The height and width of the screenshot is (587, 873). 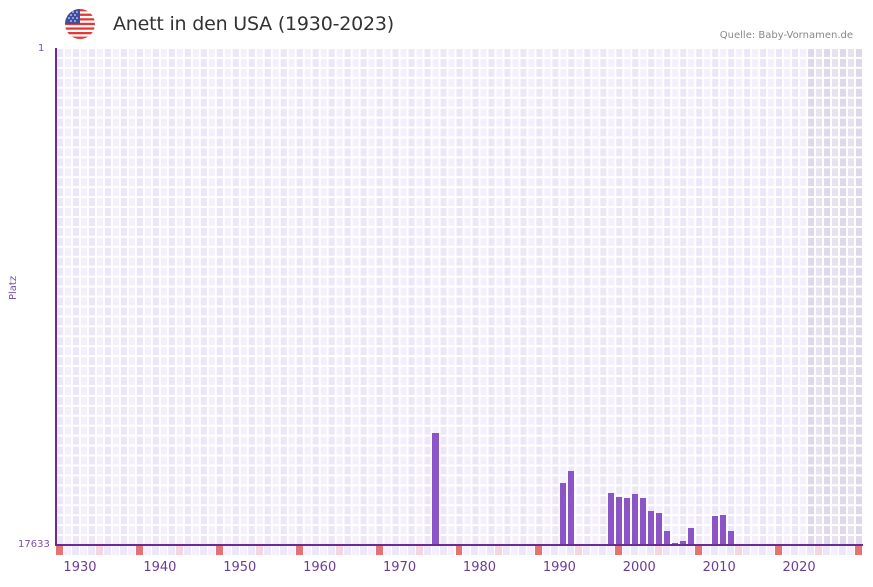 What do you see at coordinates (571, 507) in the screenshot?
I see `bar-1992` at bounding box center [571, 507].